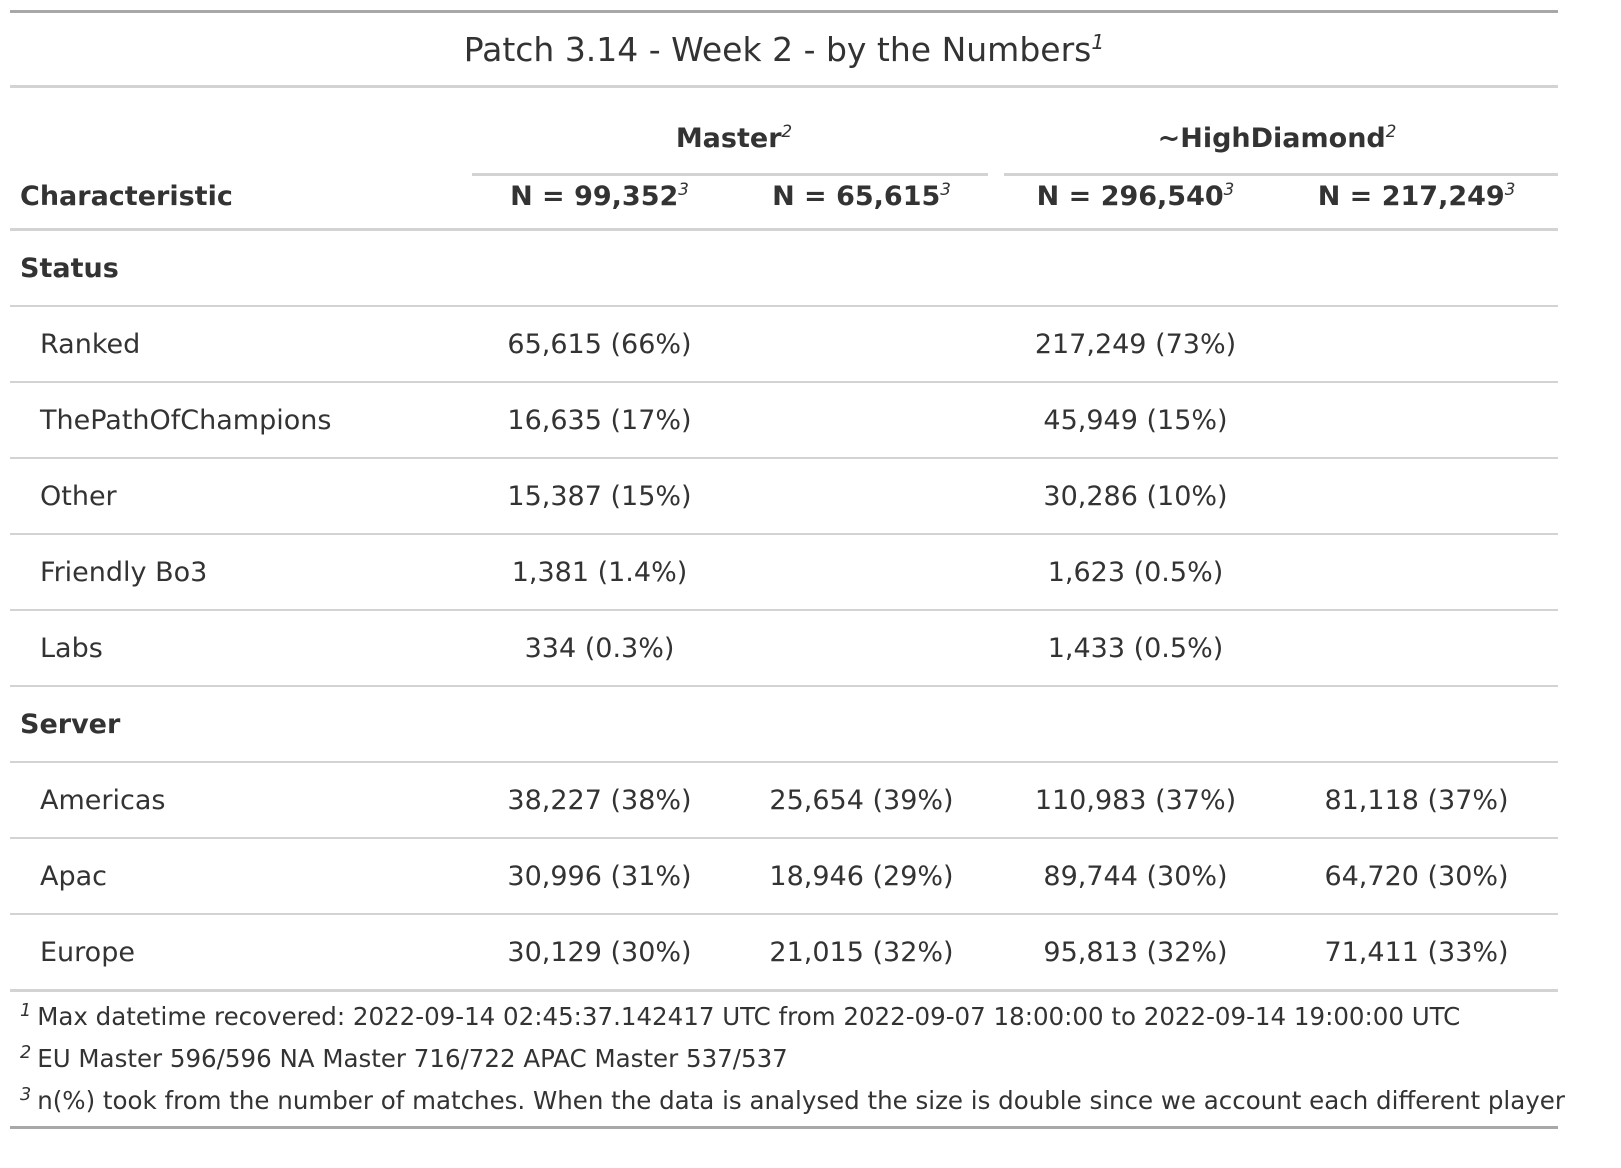 Image resolution: width=1621 pixels, height=1168 pixels. Describe the element at coordinates (1135, 420) in the screenshot. I see `table-cell: 45,949 (15%)` at that location.